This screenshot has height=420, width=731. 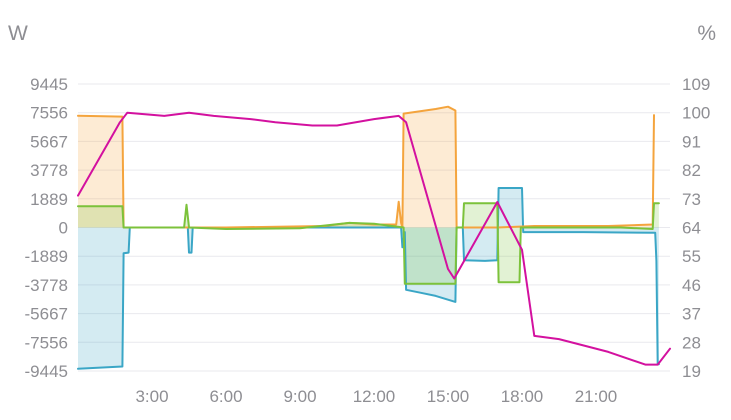 I want to click on y2-tick-label: 109, so click(x=696, y=84).